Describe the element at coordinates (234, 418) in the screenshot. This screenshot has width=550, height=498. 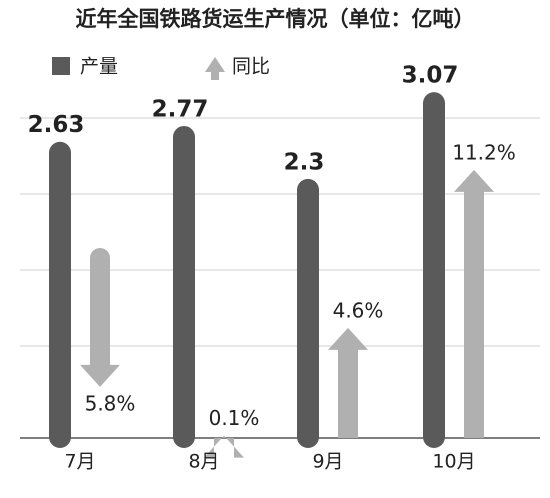
I see `growth-value-label: 0.1%` at that location.